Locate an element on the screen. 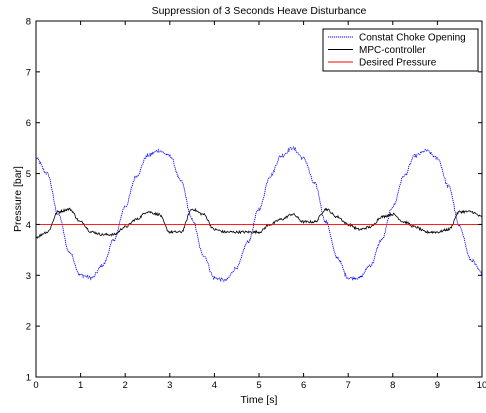 Image resolution: width=486 pixels, height=413 pixels. legend-label: Constat Choke Opening is located at coordinates (412, 38).